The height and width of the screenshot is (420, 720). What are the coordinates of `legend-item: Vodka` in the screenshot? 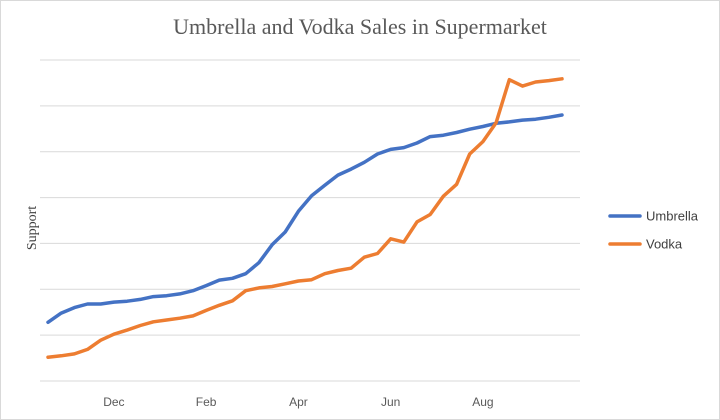 It's located at (645, 244).